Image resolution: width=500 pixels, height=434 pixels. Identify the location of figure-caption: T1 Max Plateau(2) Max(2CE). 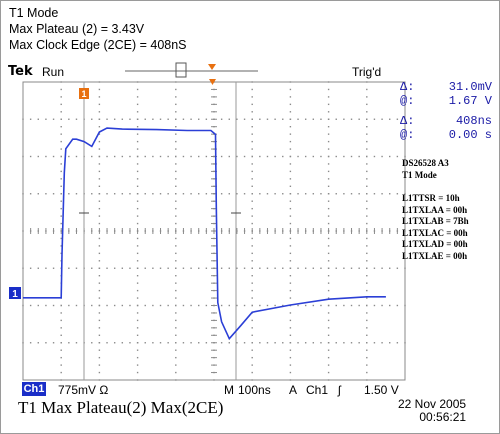
(121, 407).